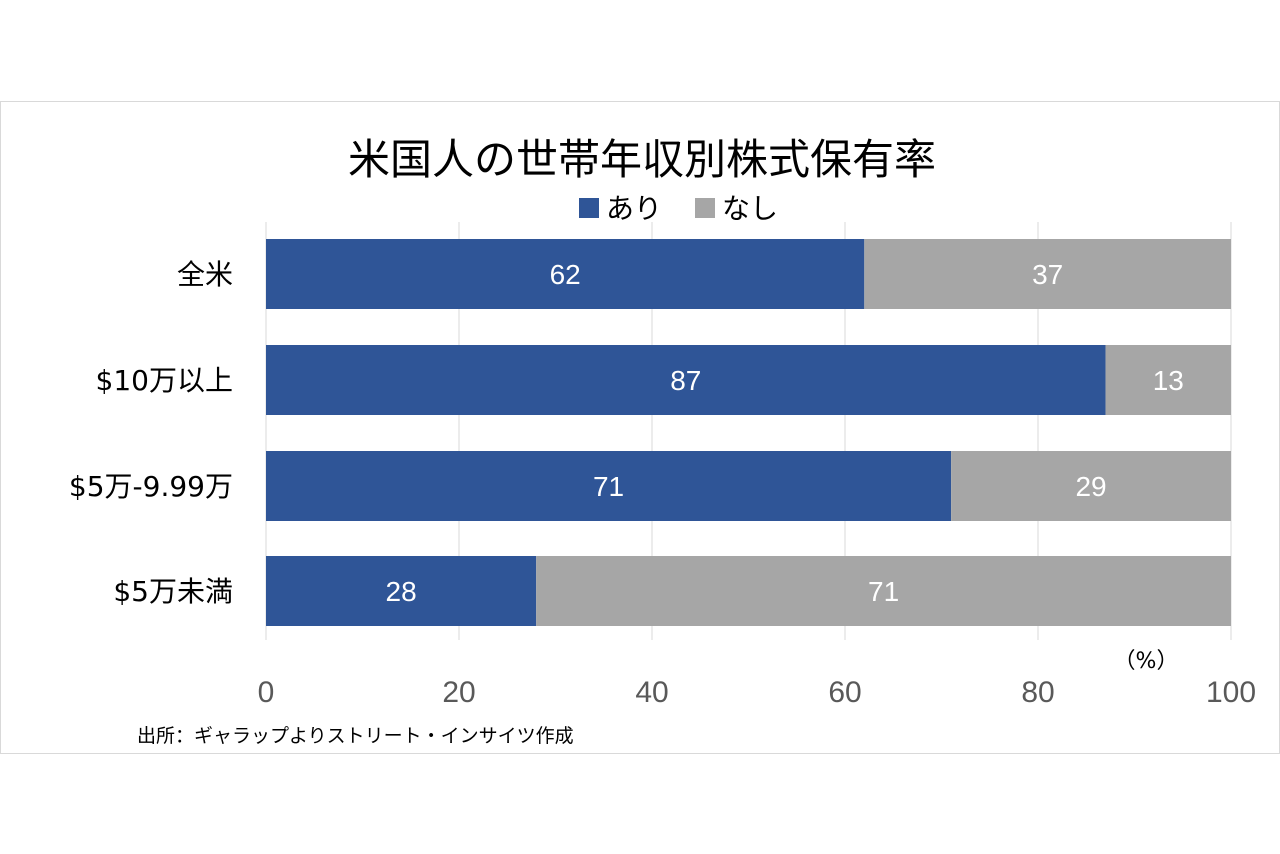 This screenshot has width=1280, height=854. I want to click on x-tick-label-40: 40, so click(651, 692).